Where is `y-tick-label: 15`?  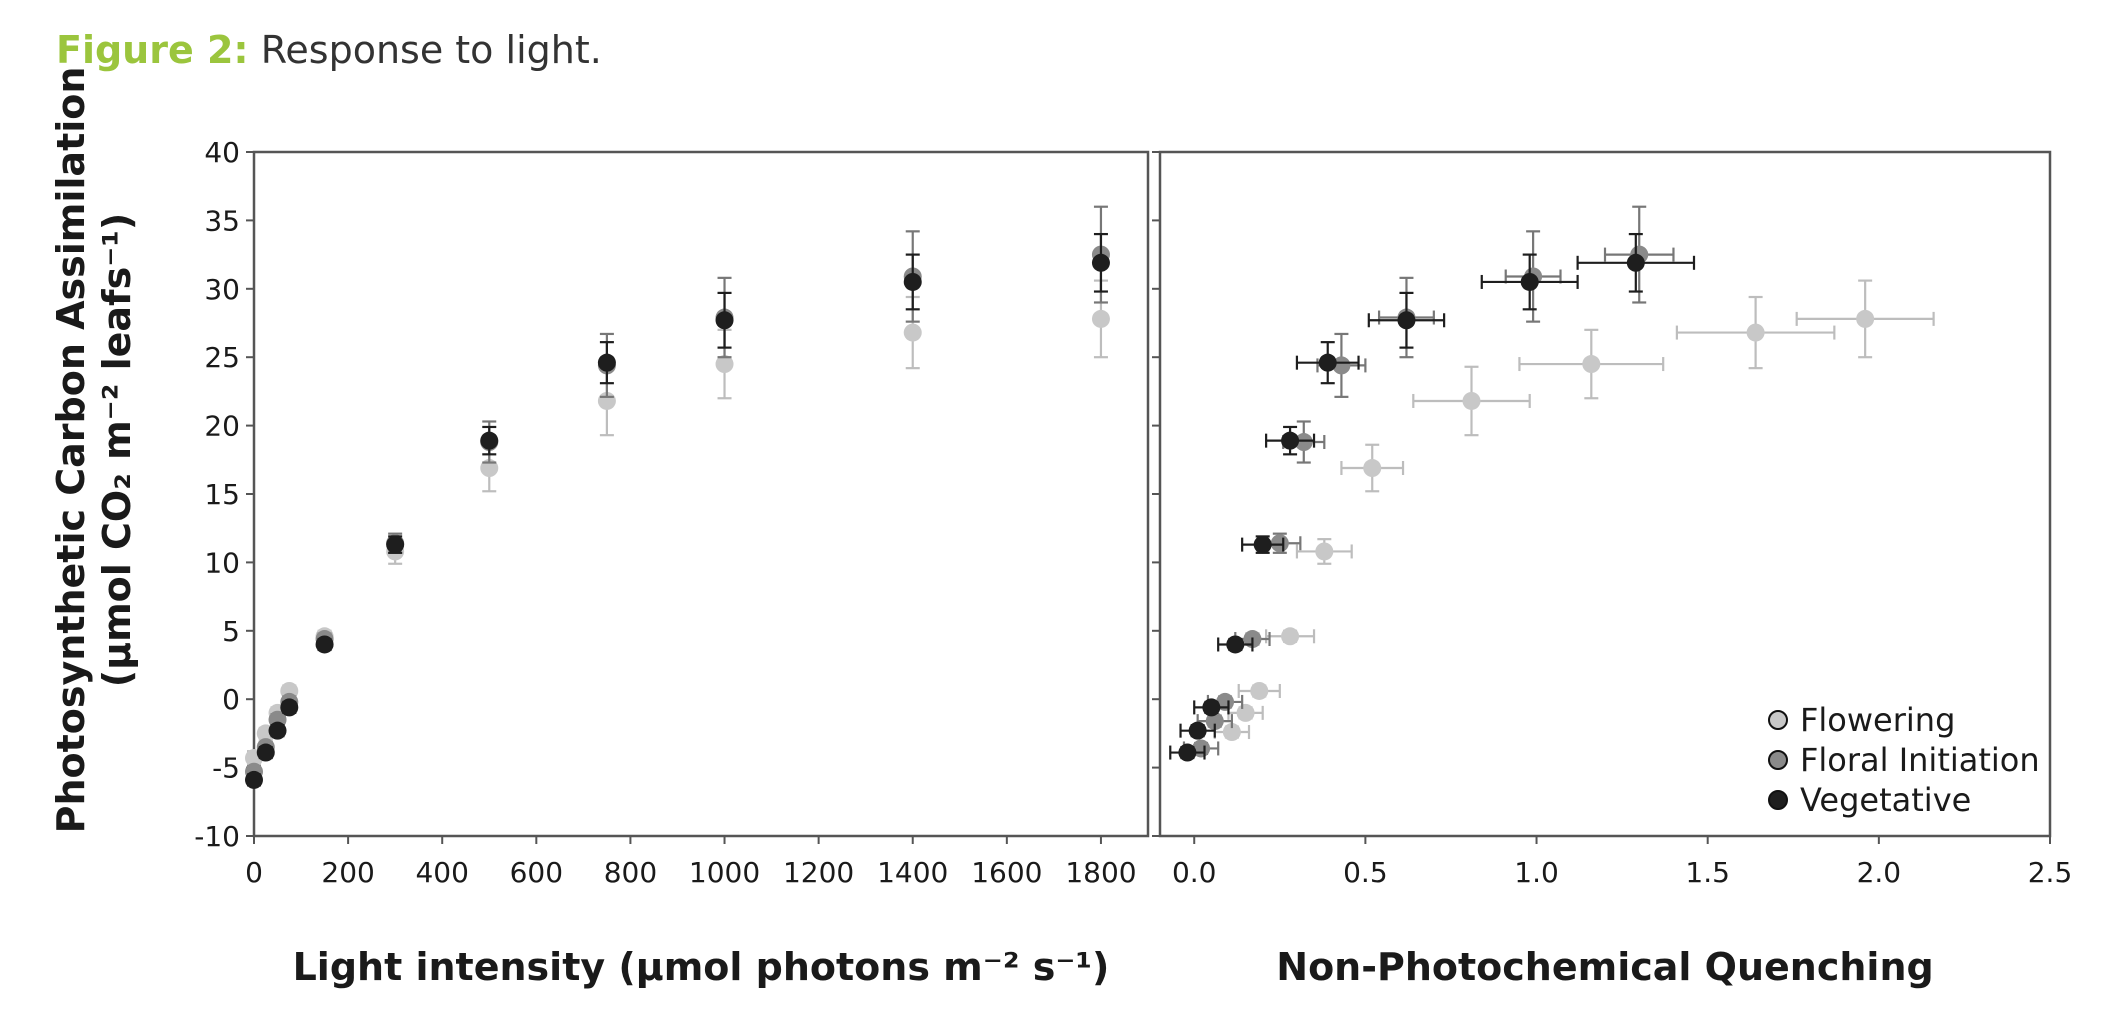
y-tick-label: 15 is located at coordinates (222, 494).